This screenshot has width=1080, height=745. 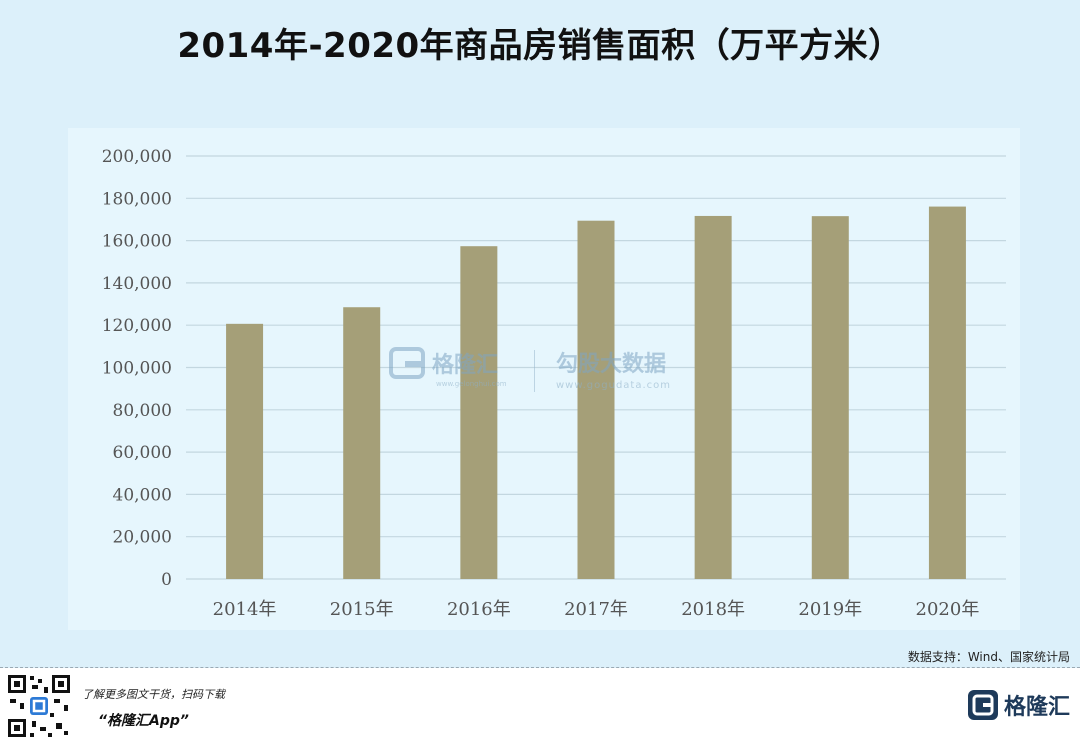 I want to click on footer-brand-text: 格隆汇, so click(x=1036, y=707).